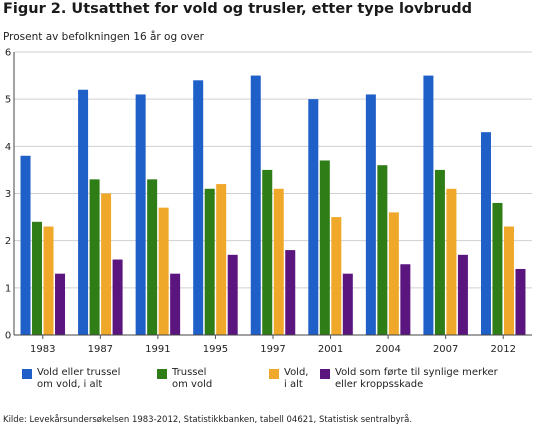 Image resolution: width=540 pixels, height=432 pixels. What do you see at coordinates (8, 194) in the screenshot?
I see `y-tick-label: 3` at bounding box center [8, 194].